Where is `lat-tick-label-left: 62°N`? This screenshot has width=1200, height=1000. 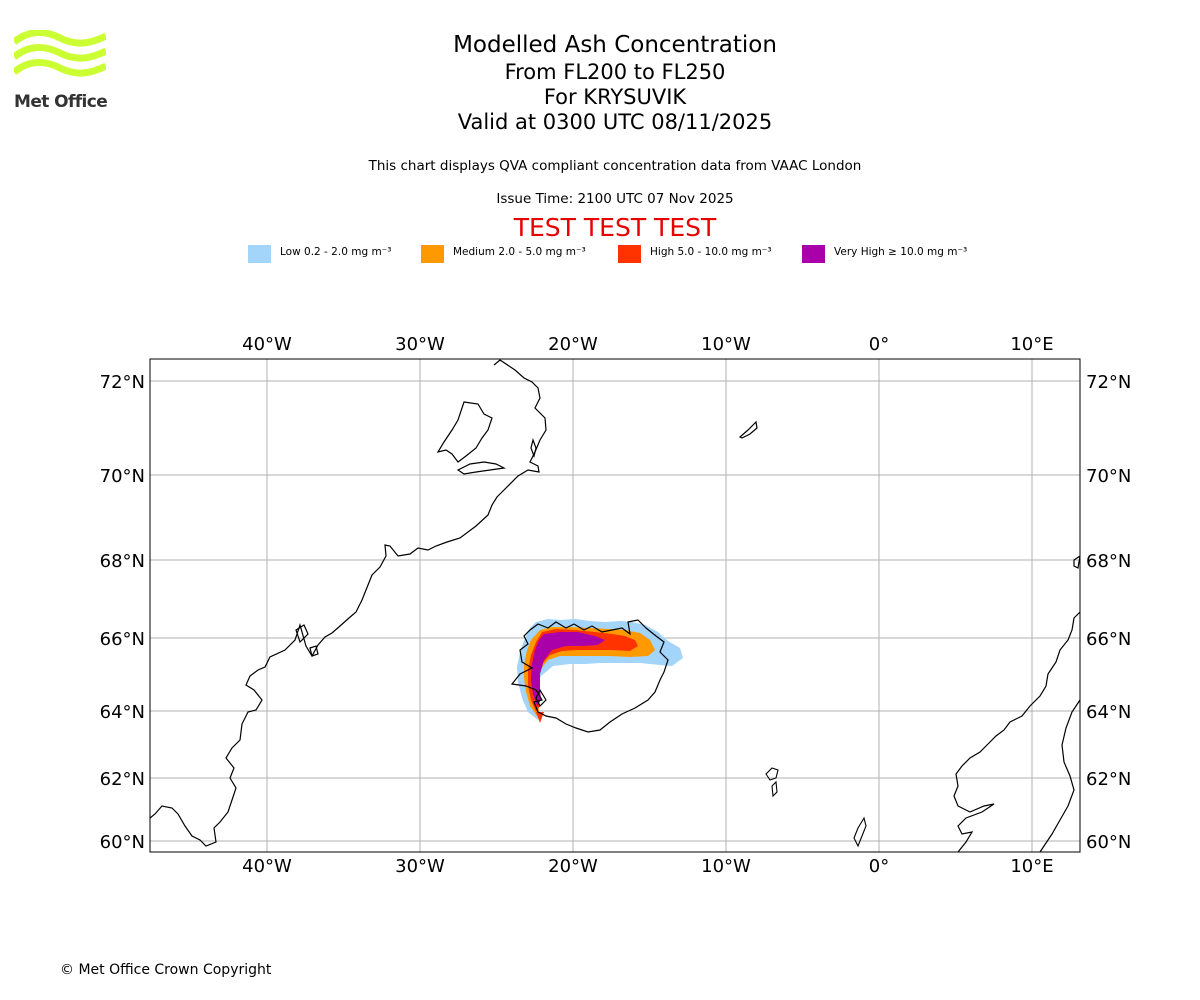
lat-tick-label-left: 62°N is located at coordinates (122, 779).